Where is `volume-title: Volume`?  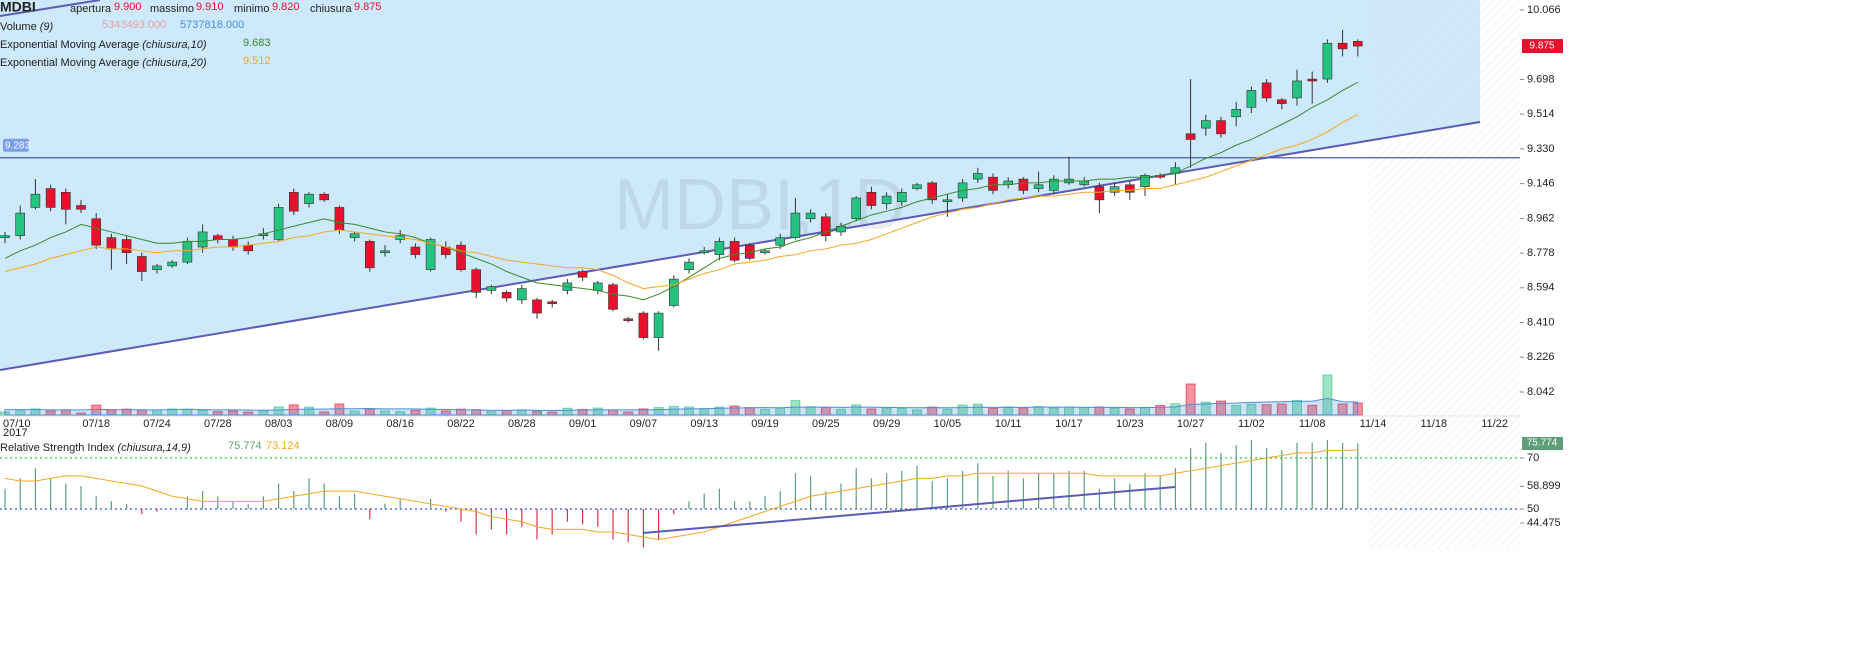 volume-title: Volume is located at coordinates (18, 27).